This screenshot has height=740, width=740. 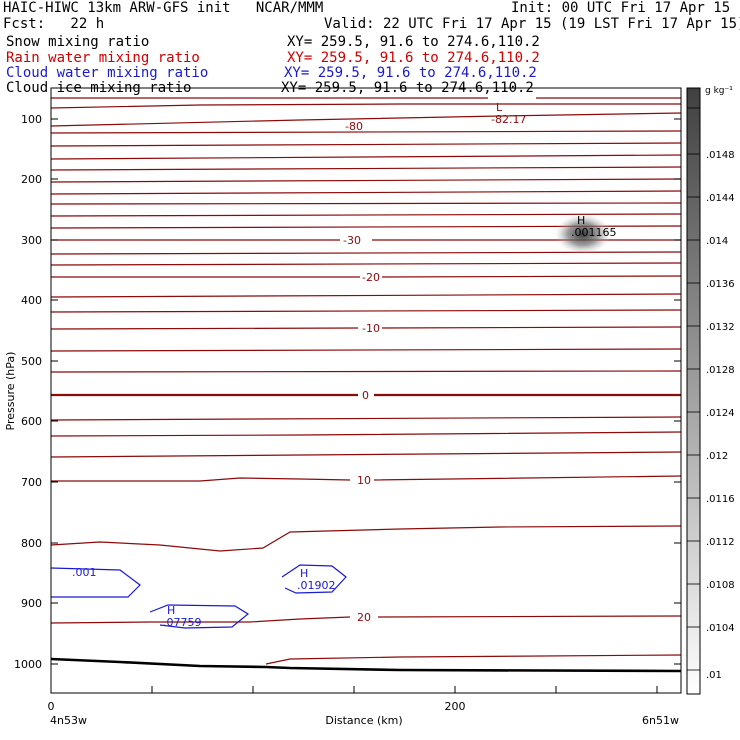 I want to click on field-cloudwater-xy: XY= 259.5, 91.6 to 274.6,110.2, so click(x=410, y=73).